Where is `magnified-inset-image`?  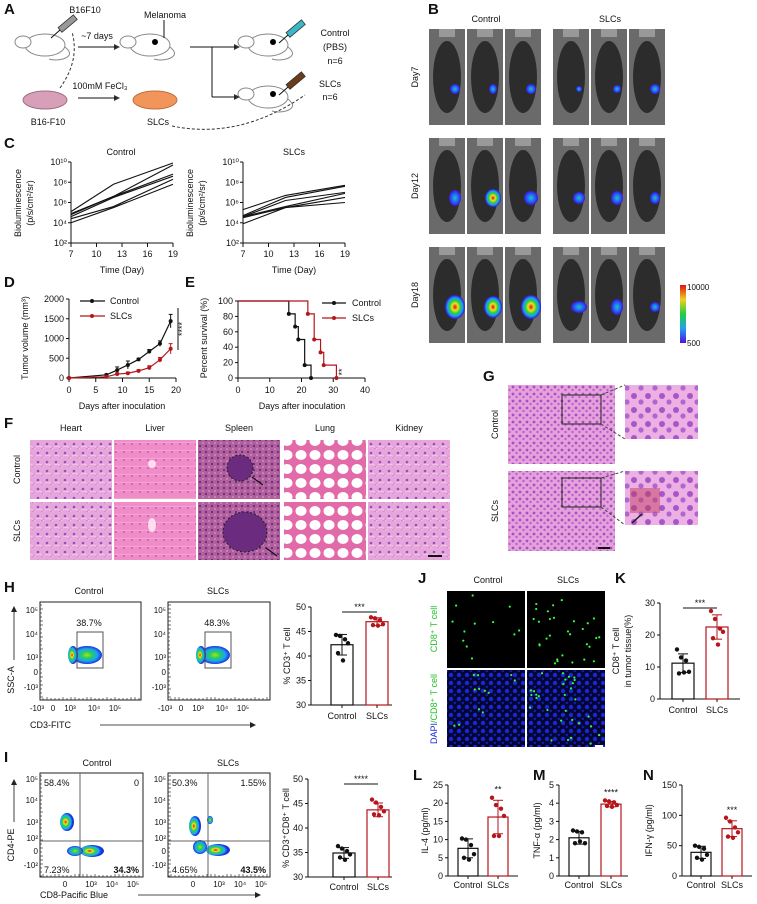 magnified-inset-image is located at coordinates (661, 412).